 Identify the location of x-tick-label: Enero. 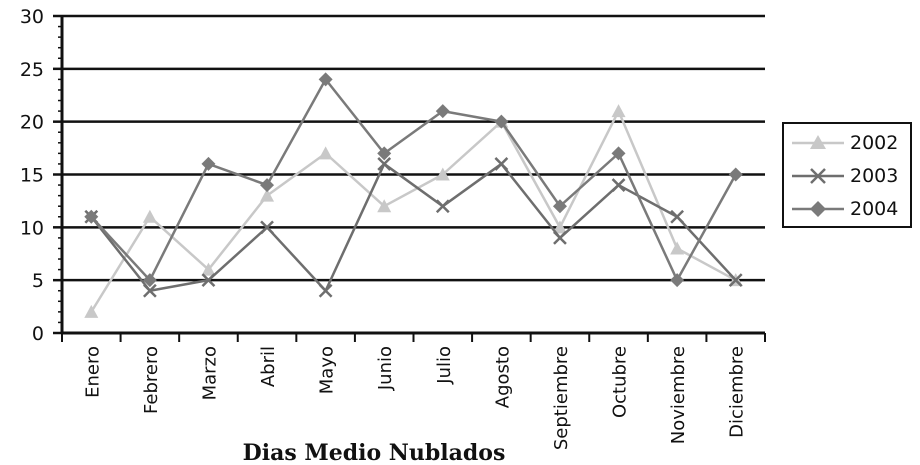
(92, 372).